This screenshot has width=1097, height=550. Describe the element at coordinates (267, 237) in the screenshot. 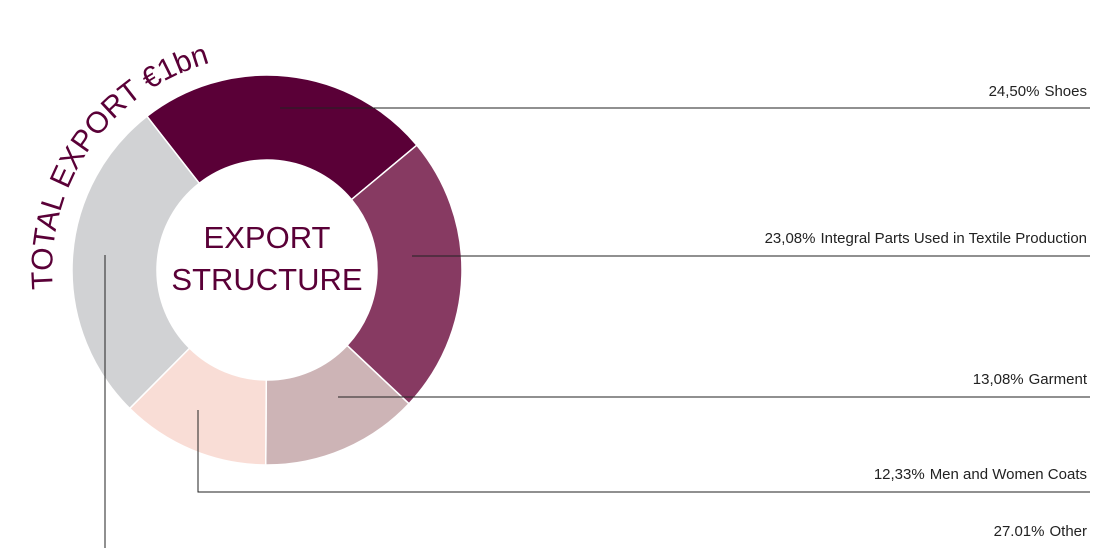

I see `center-label: EXPORT` at that location.